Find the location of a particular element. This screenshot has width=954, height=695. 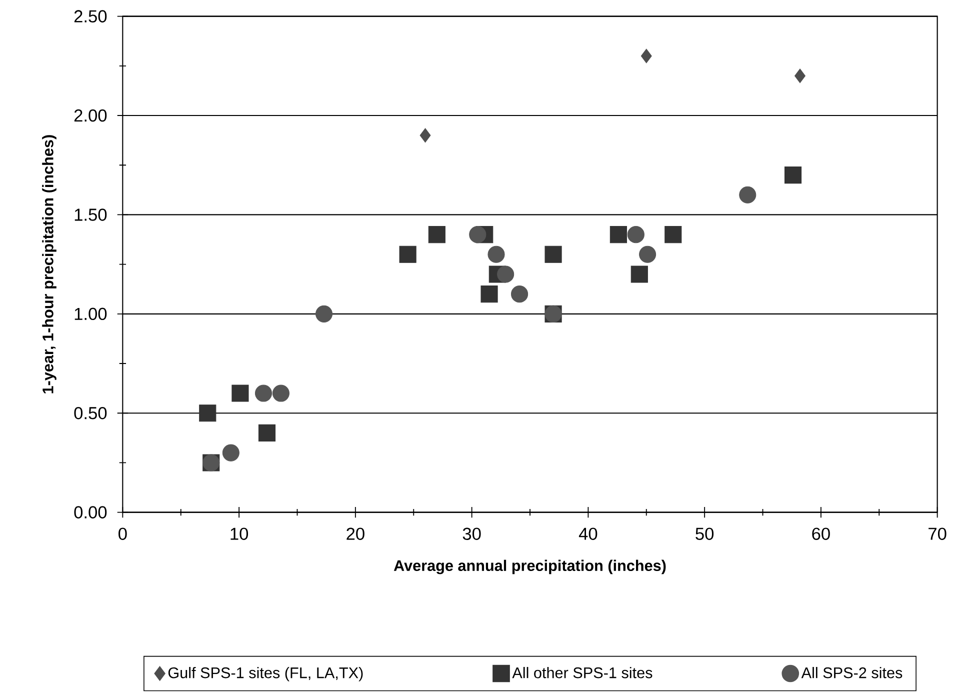

y-tick-label: 1.00 is located at coordinates (90, 314).